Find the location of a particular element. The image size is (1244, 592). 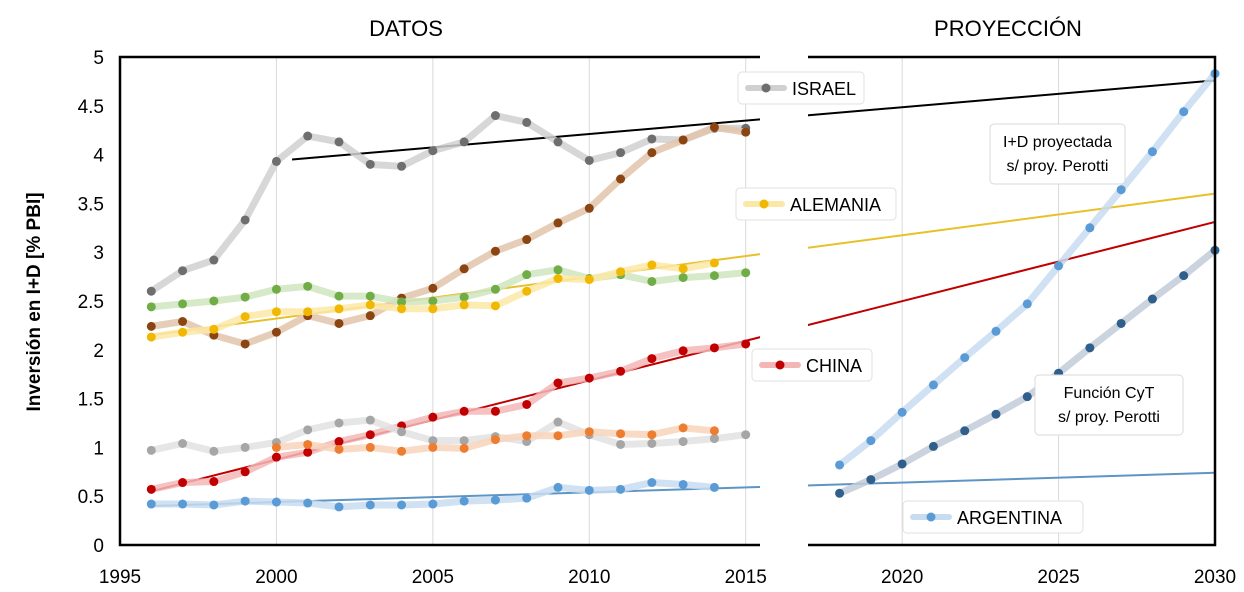

y-tick-label-3: 3 is located at coordinates (98, 253).